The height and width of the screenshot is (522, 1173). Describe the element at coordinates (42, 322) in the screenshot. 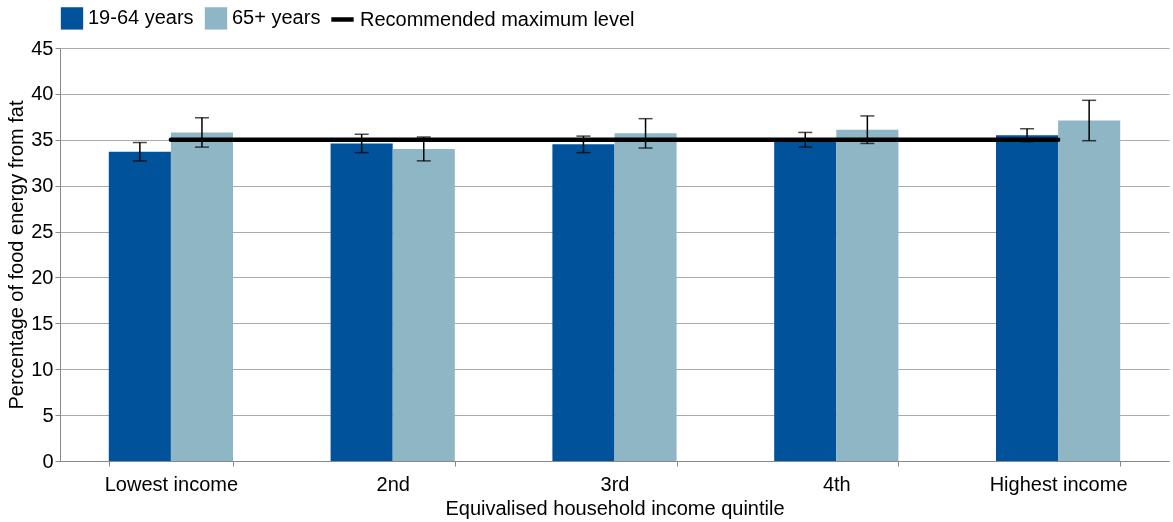

I see `y-tick-label: 15` at that location.